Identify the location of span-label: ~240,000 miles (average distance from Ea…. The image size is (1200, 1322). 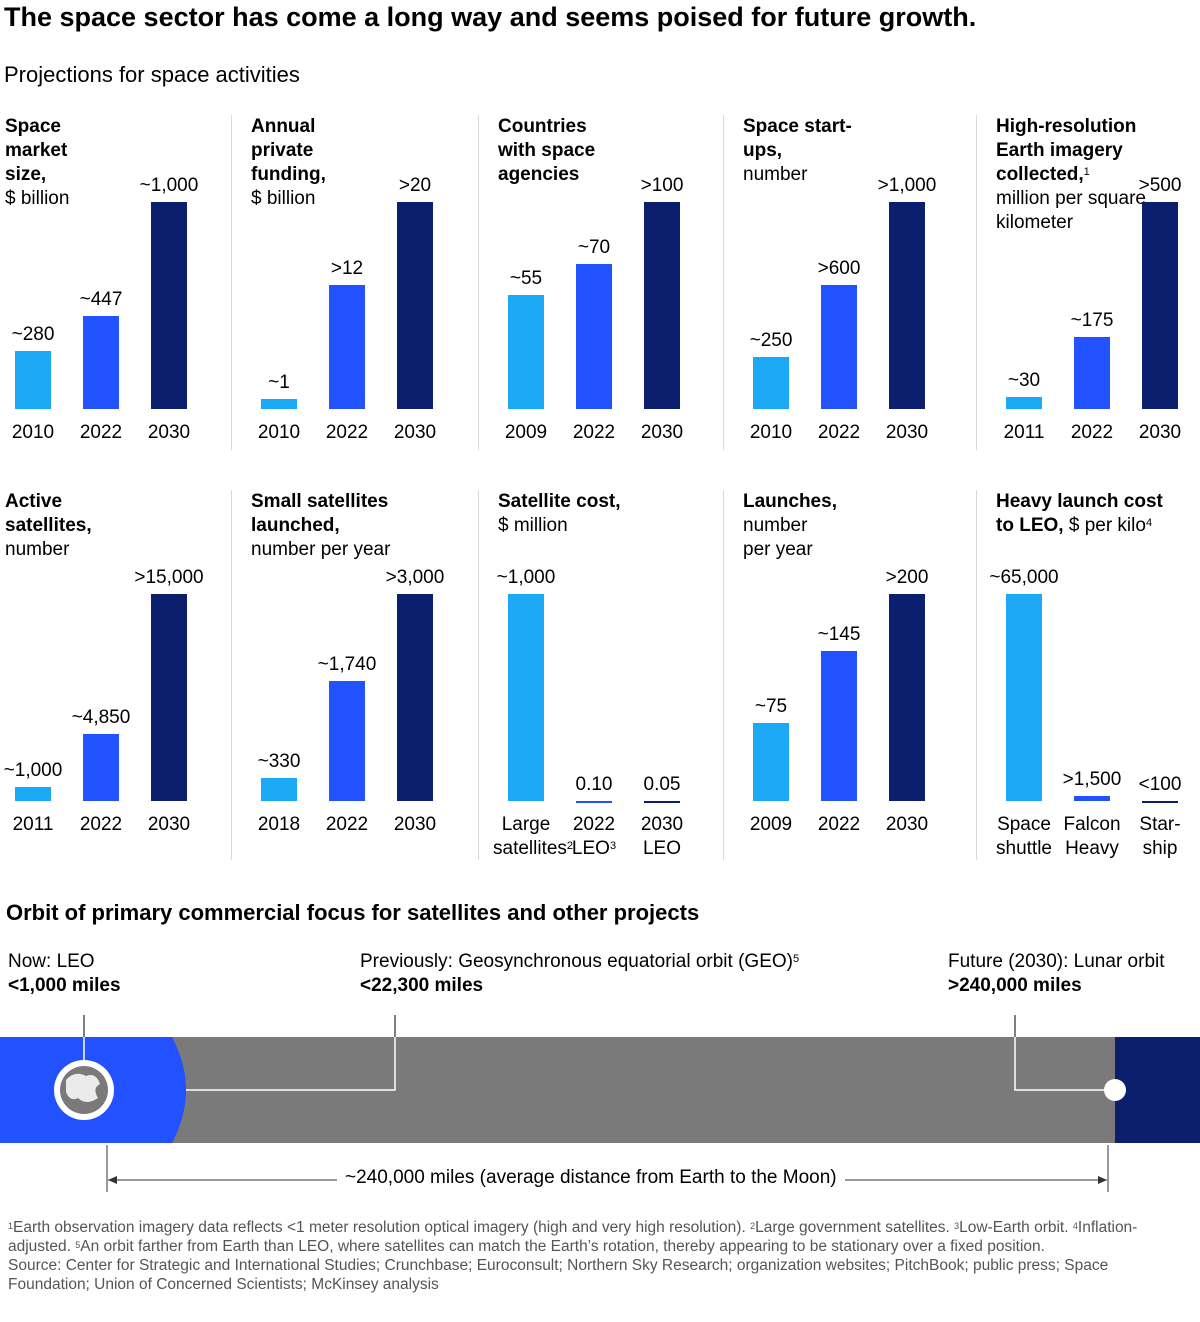
(591, 1178).